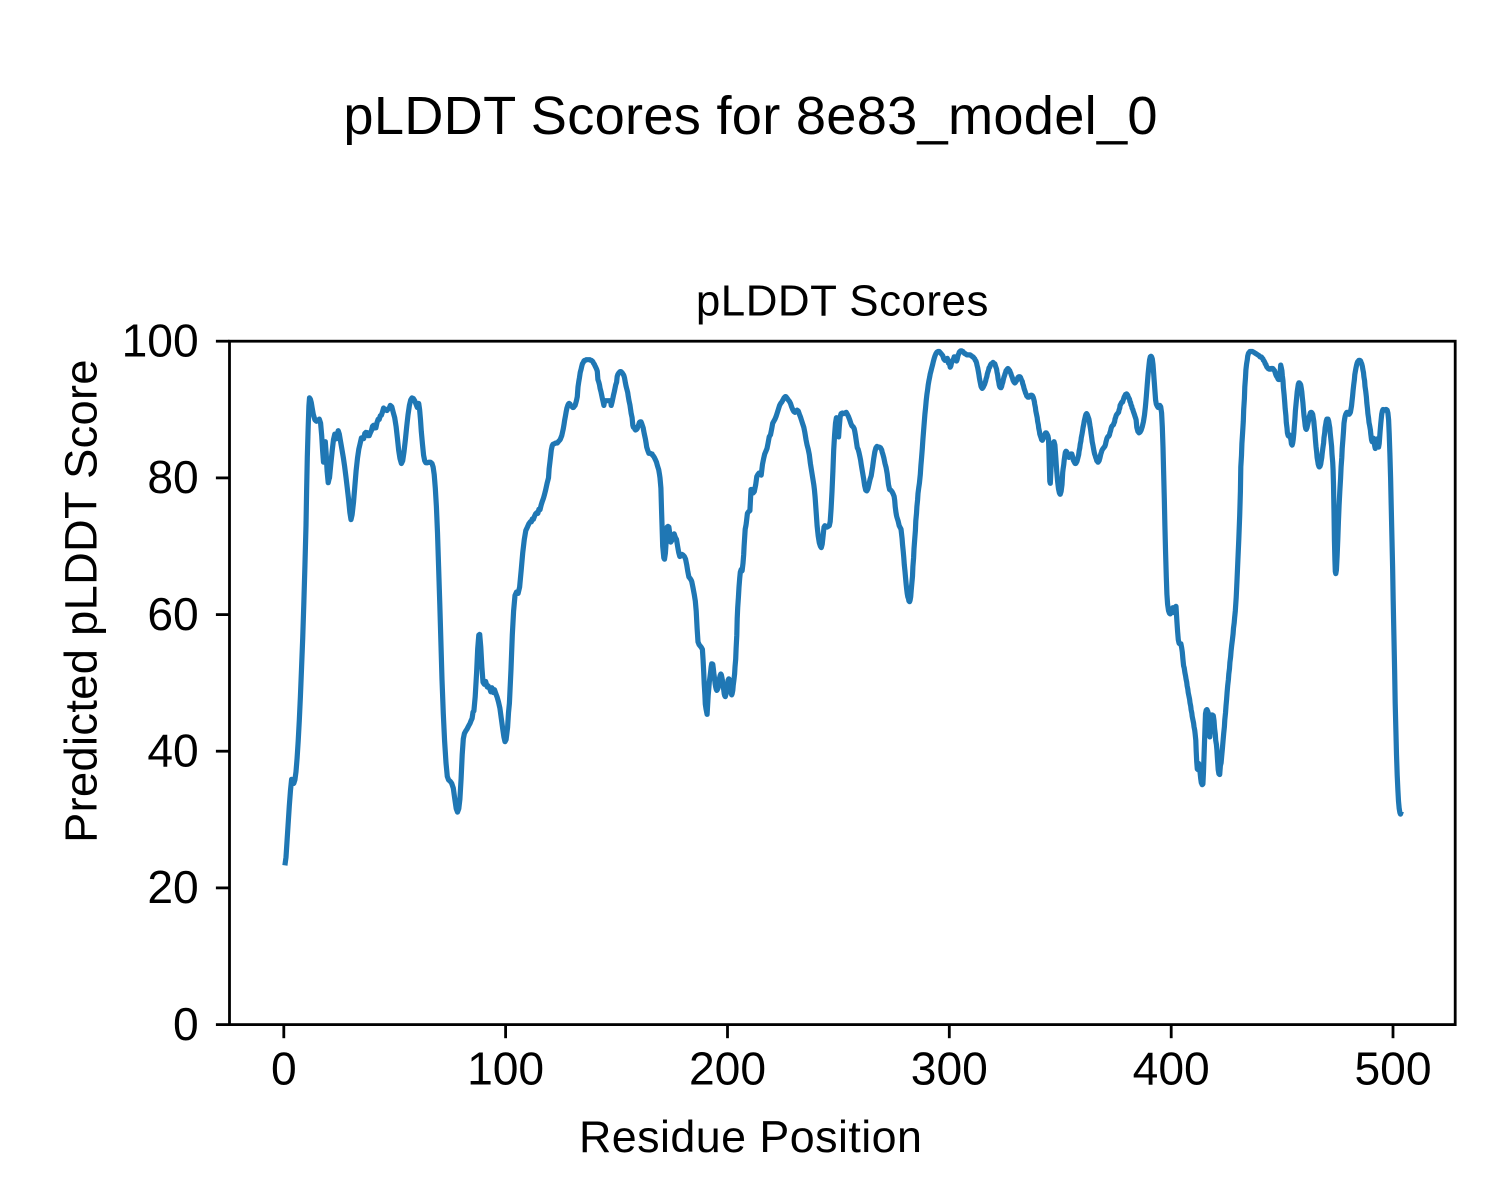  Describe the element at coordinates (172, 751) in the screenshot. I see `svg-text: 40` at that location.